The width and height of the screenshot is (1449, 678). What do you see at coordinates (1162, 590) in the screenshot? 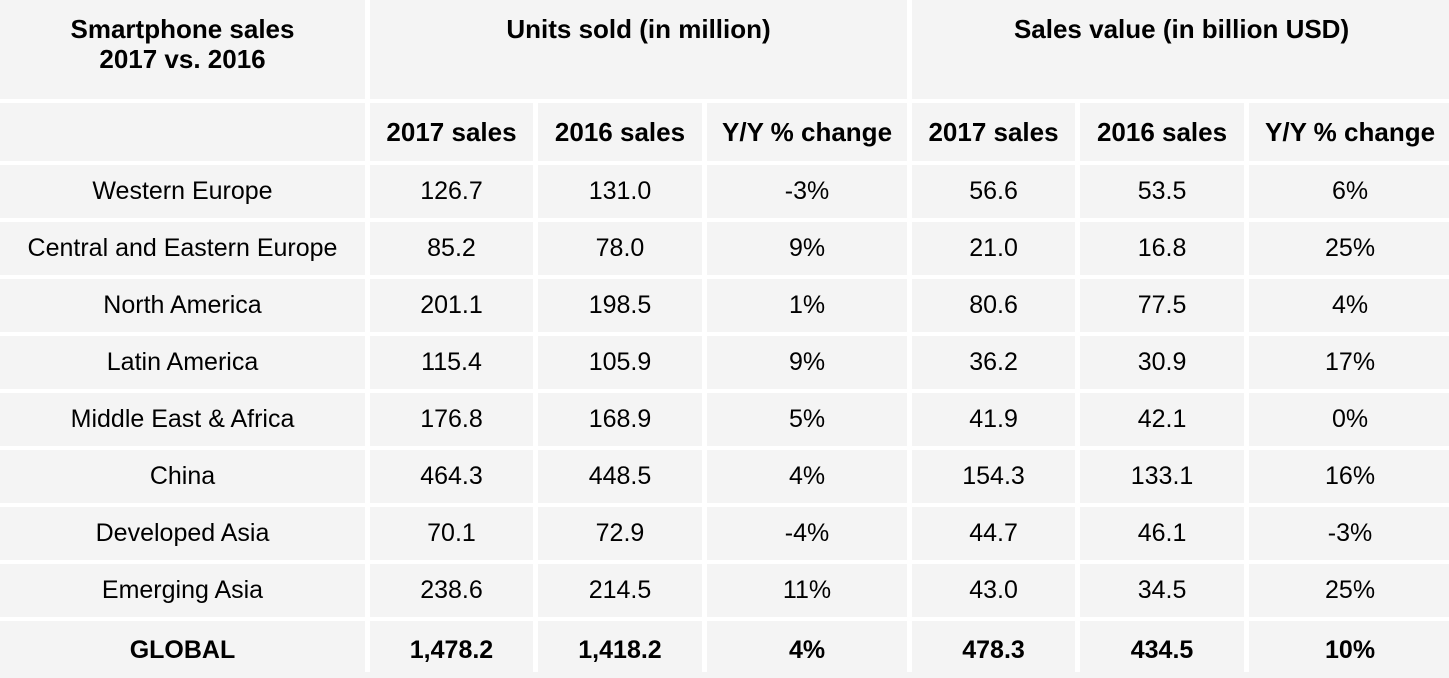
I see `value-cell: 34.5` at bounding box center [1162, 590].